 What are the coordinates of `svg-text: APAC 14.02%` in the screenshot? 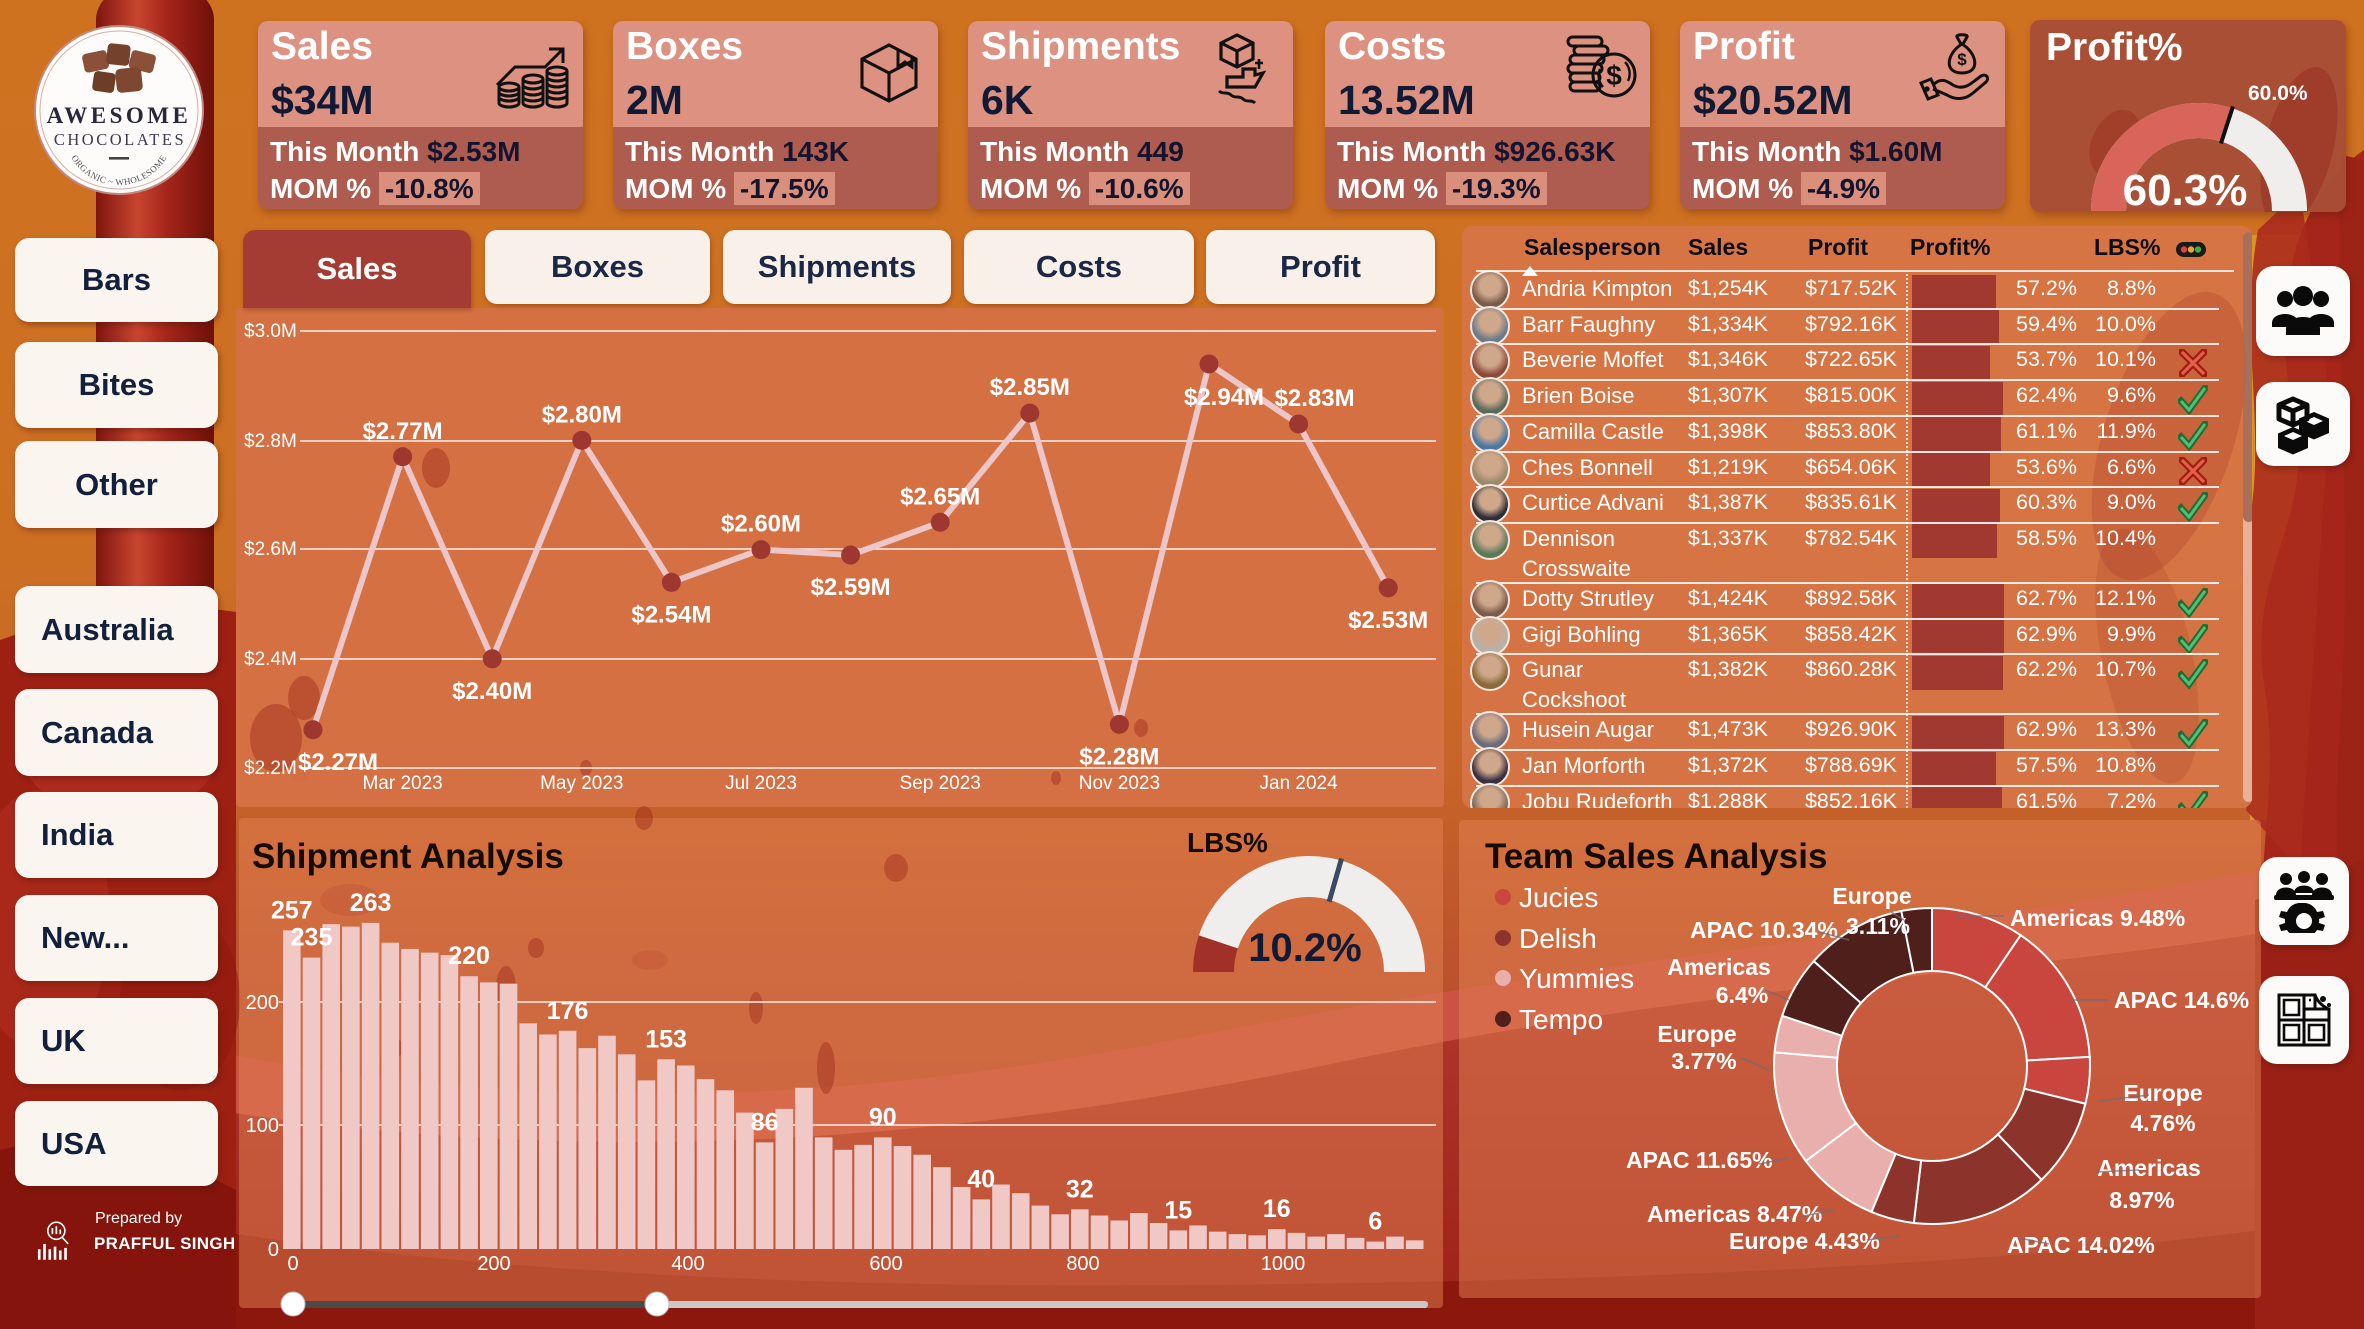 It's located at (2081, 1245).